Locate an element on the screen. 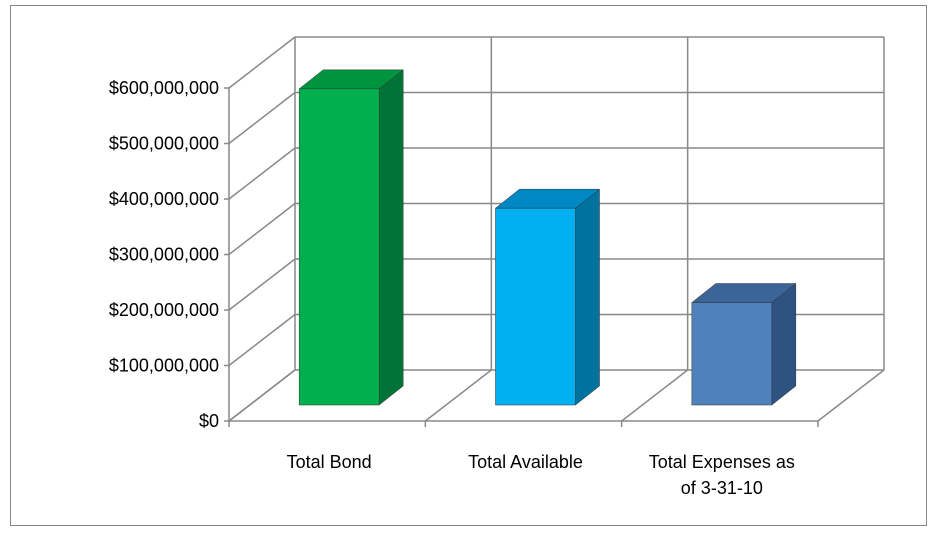  x-category-label: Total Bond is located at coordinates (329, 462).